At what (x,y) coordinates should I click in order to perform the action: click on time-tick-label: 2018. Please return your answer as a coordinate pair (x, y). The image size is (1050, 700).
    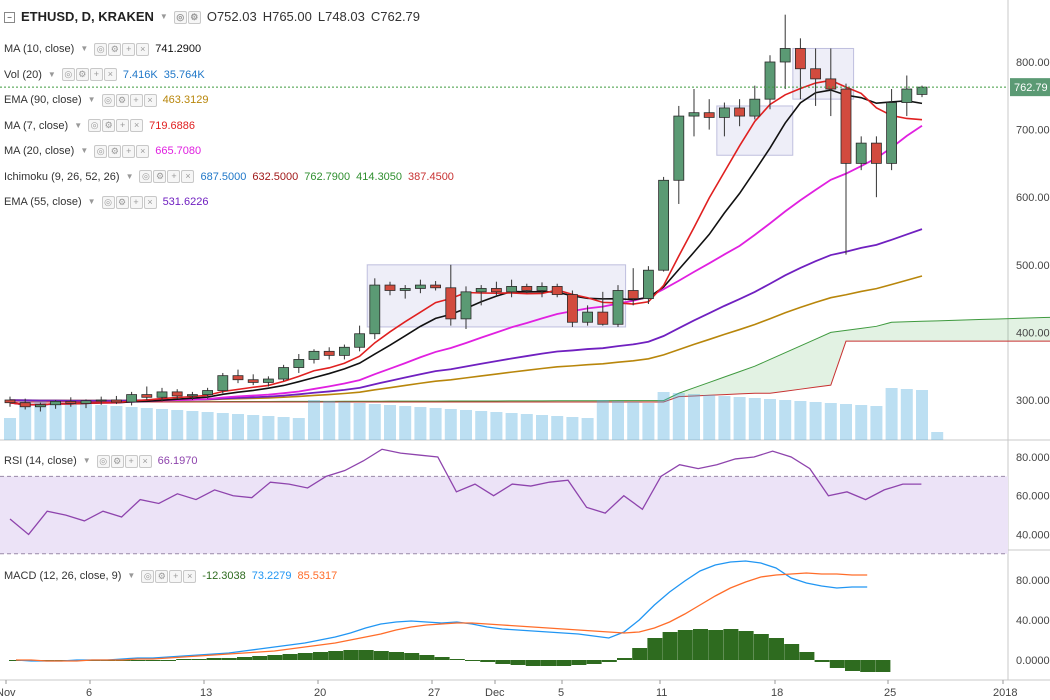
    Looking at the image, I should click on (1005, 693).